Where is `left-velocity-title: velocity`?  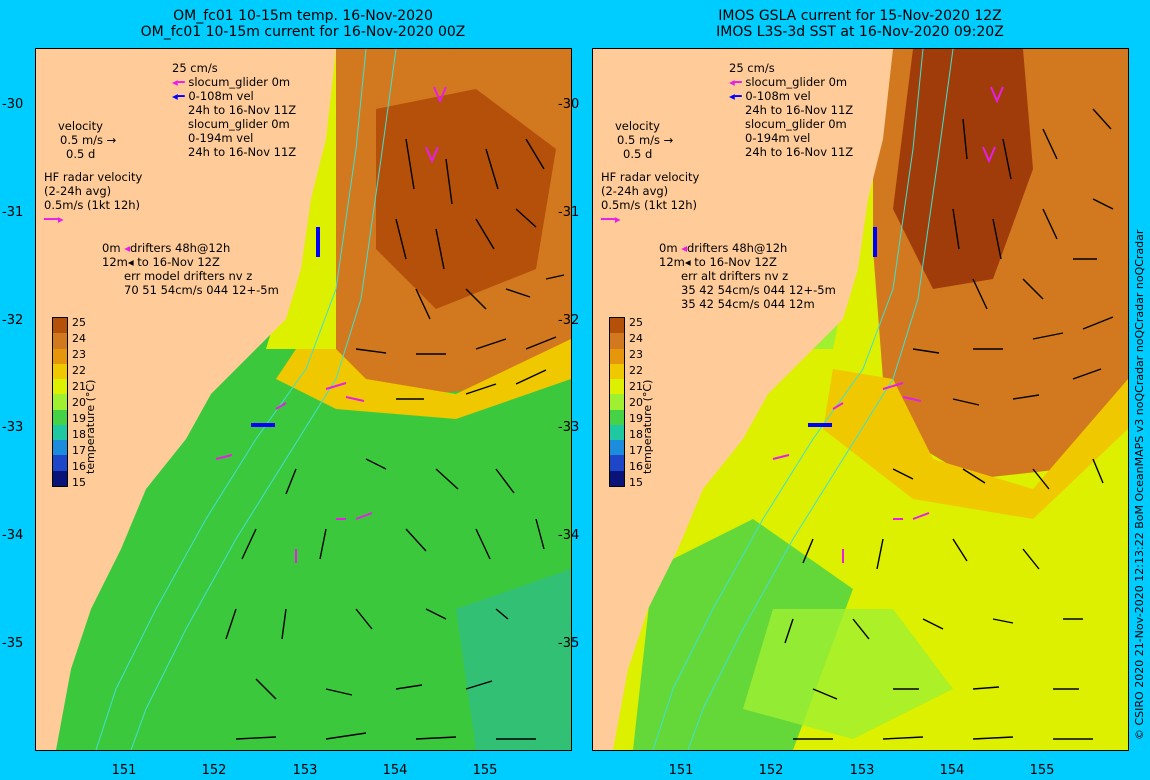 left-velocity-title: velocity is located at coordinates (80, 126).